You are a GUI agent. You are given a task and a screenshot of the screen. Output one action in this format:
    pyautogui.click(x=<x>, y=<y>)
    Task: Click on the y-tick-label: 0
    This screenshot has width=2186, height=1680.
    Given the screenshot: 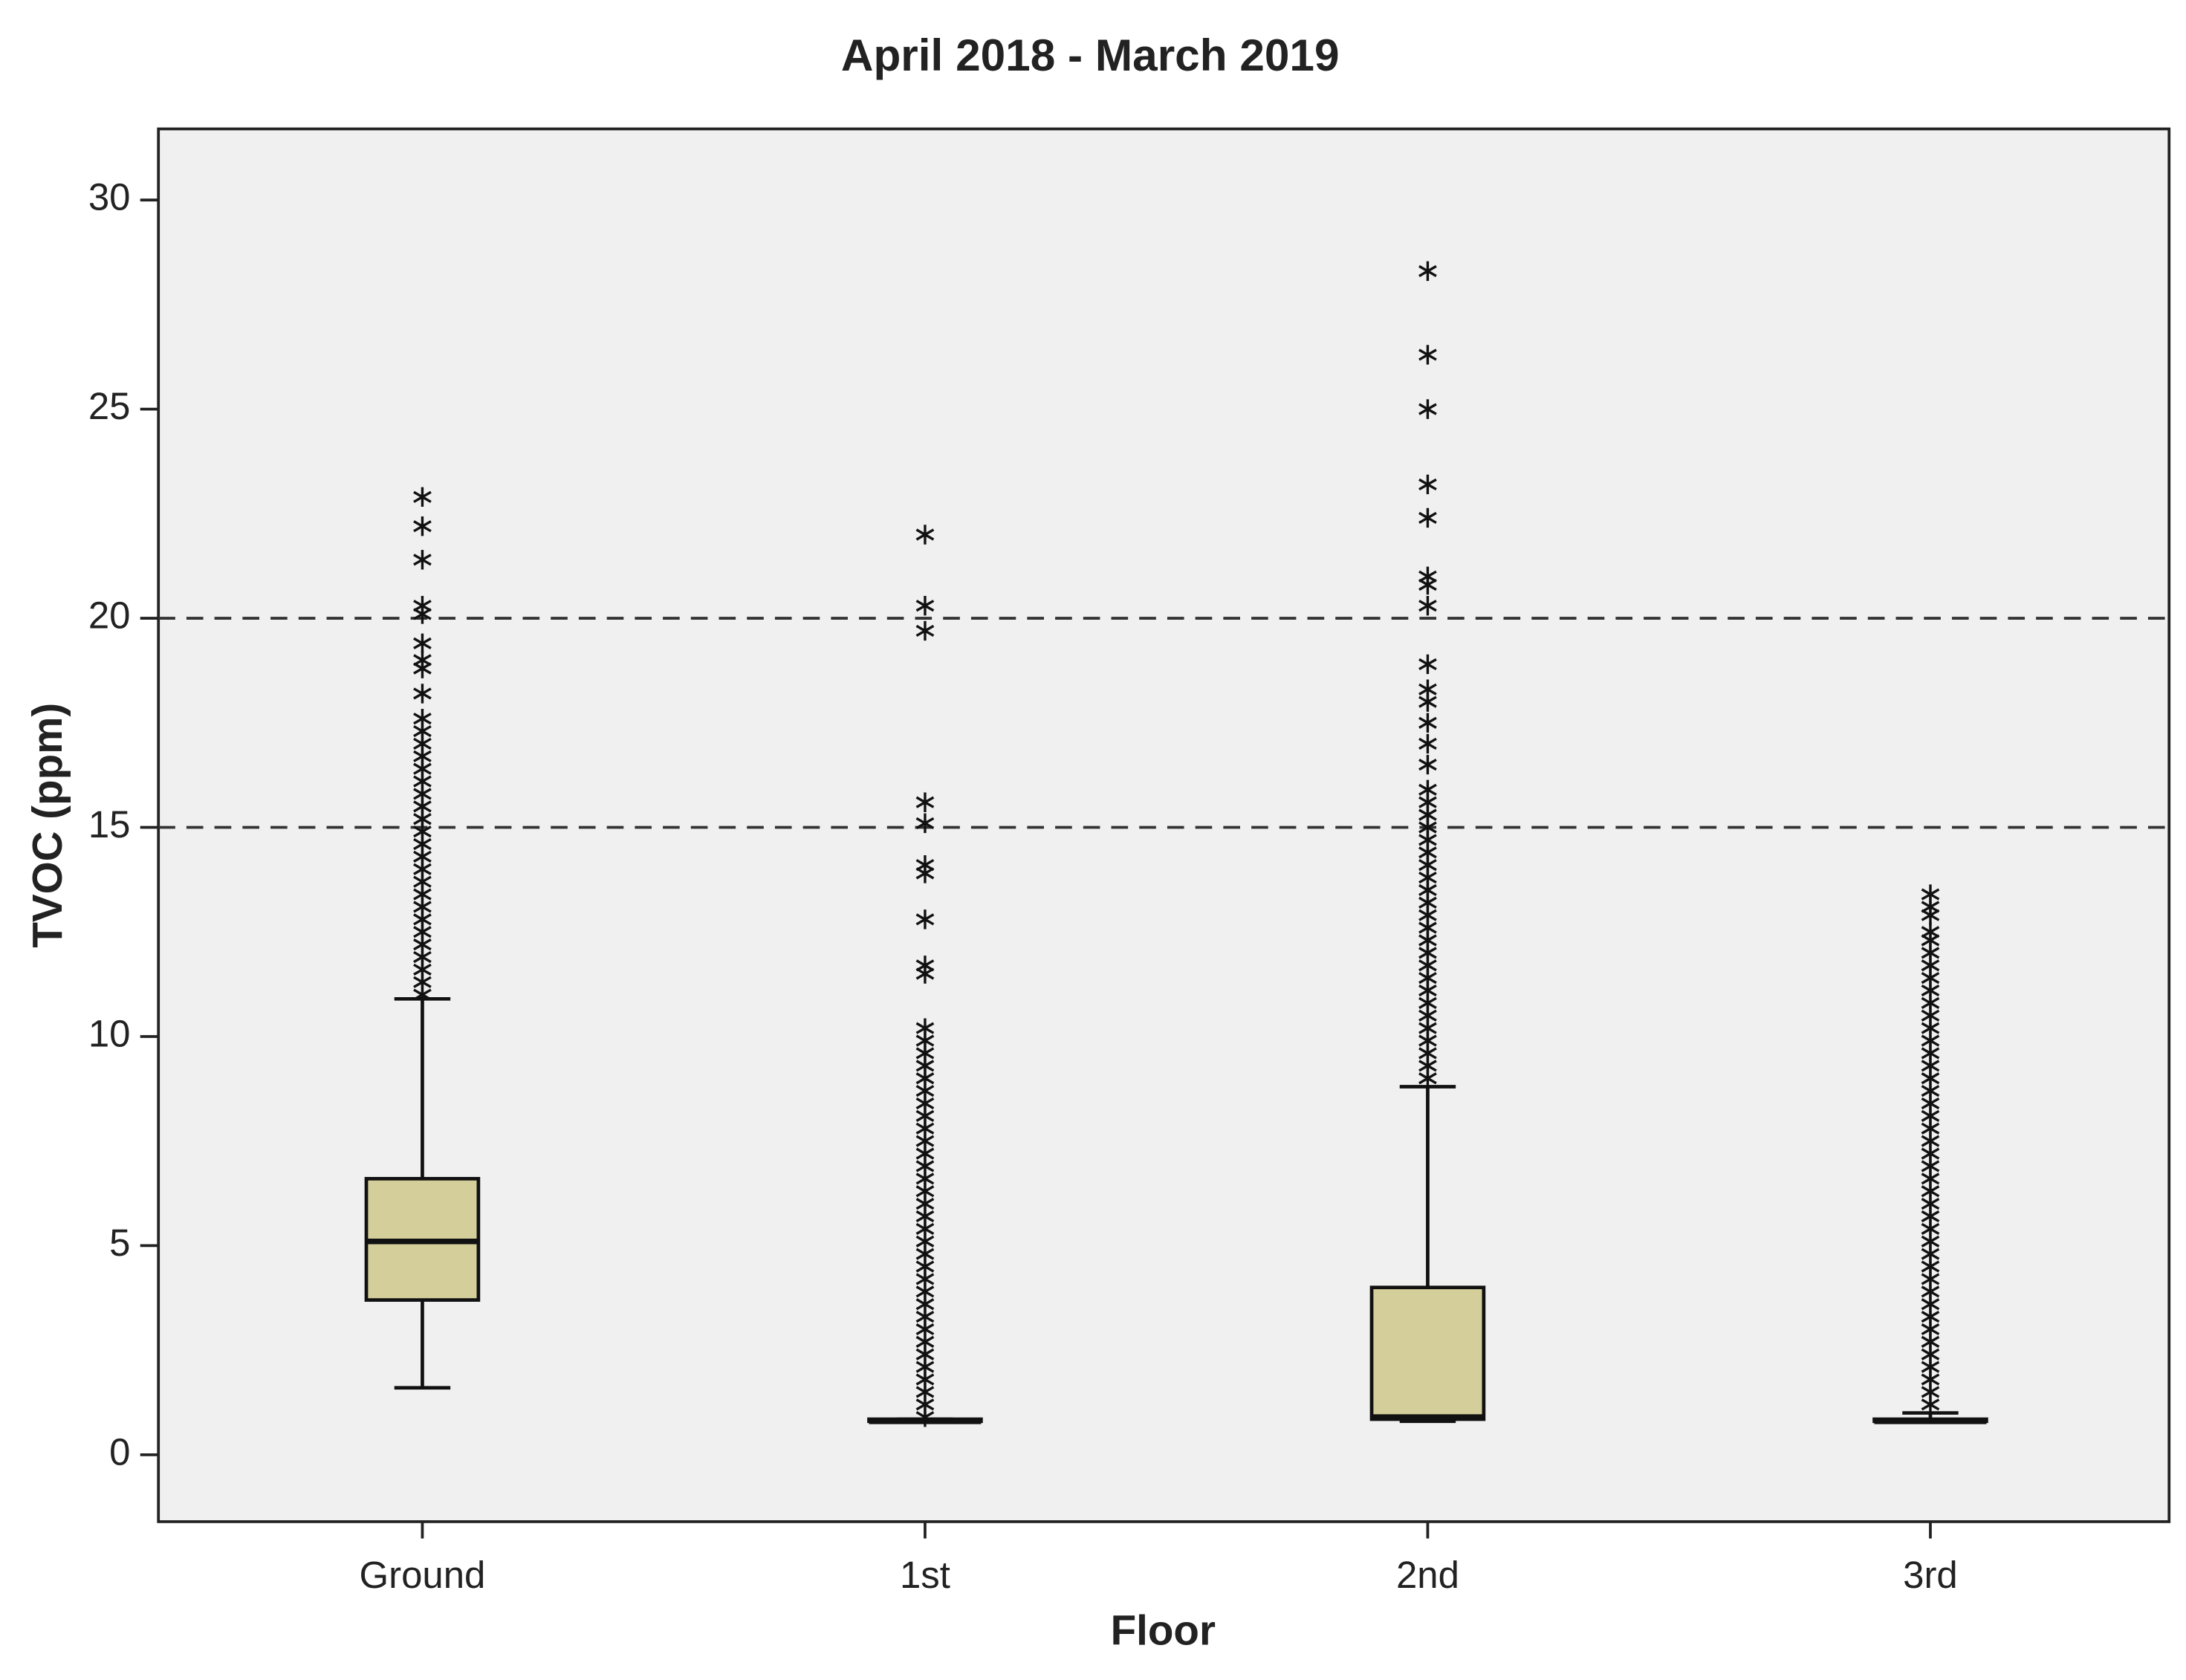 What is the action you would take?
    pyautogui.click(x=119, y=1452)
    